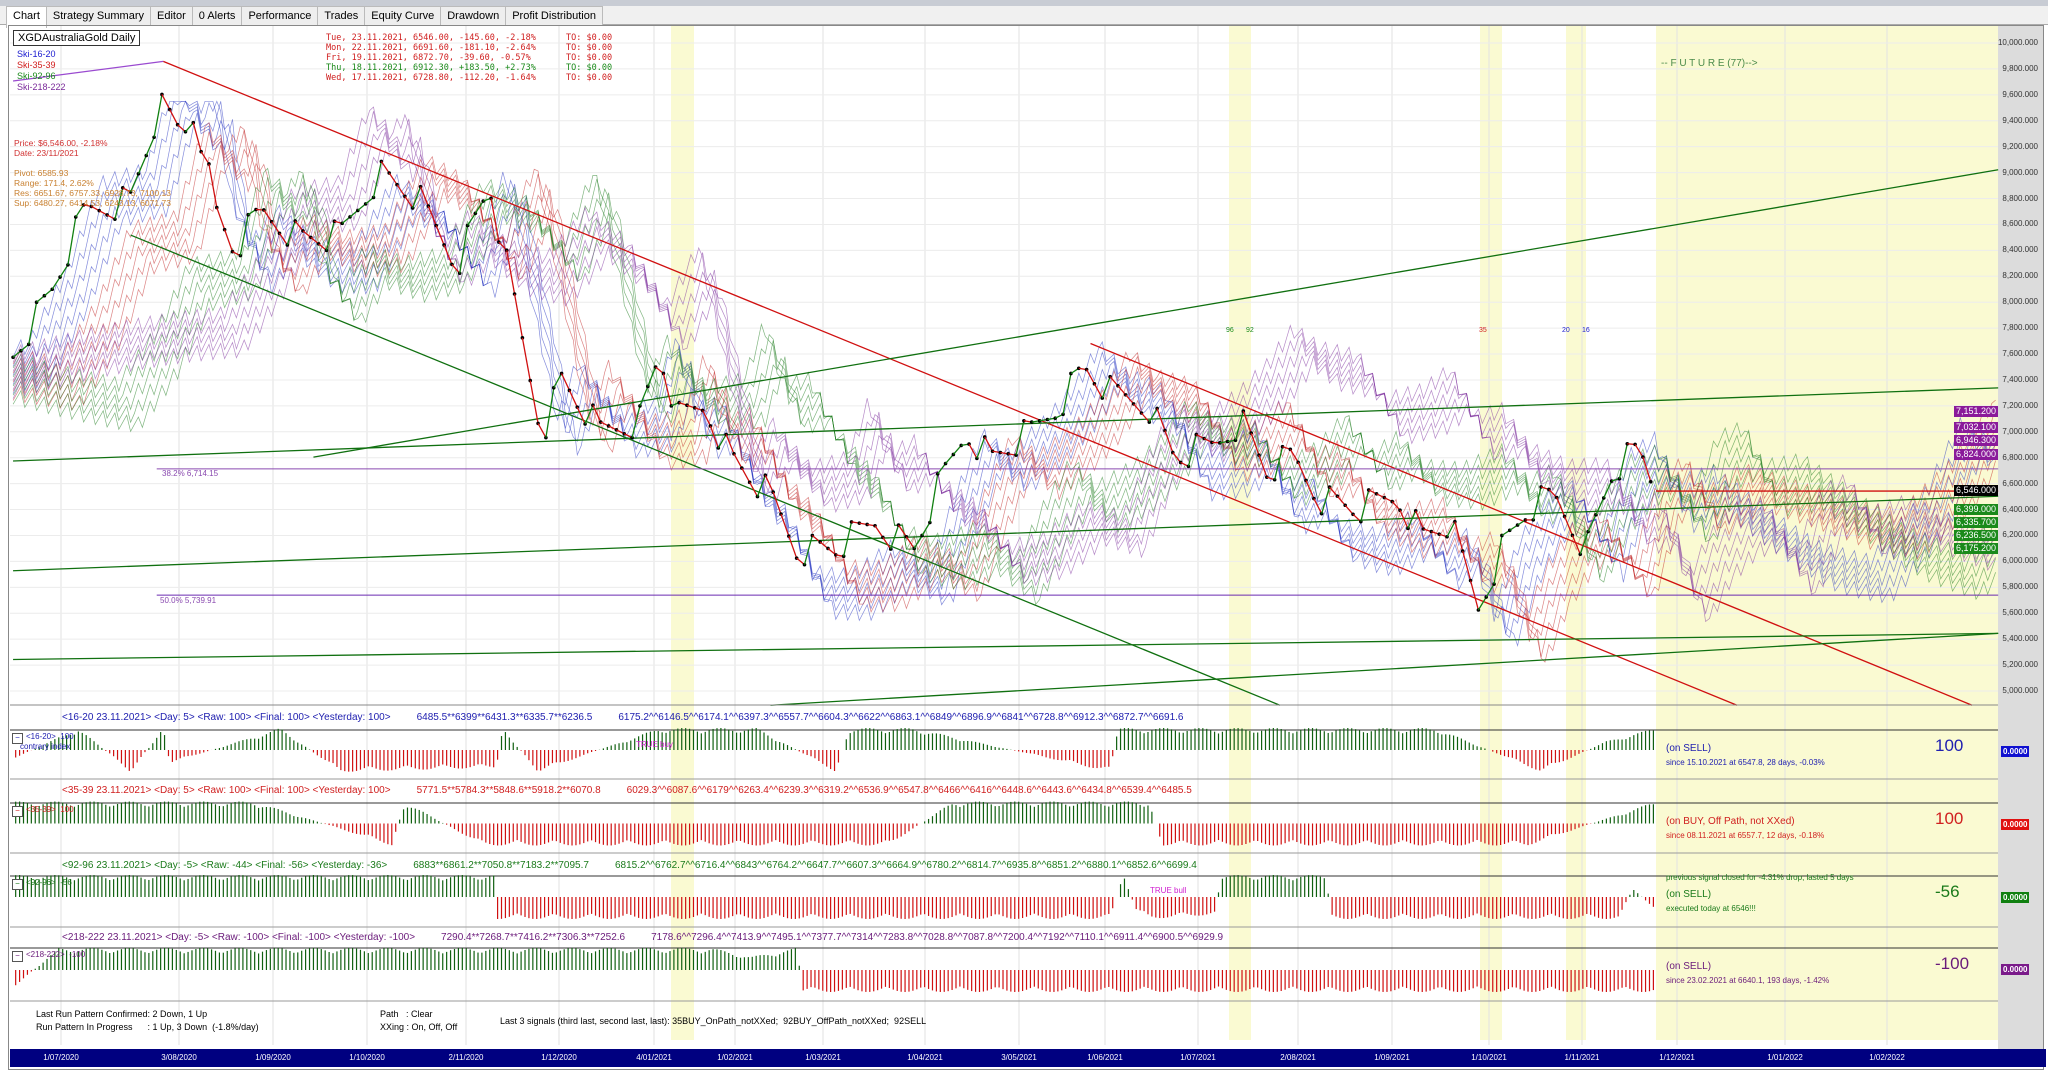 Image resolution: width=2048 pixels, height=1072 pixels. What do you see at coordinates (1168, 890) in the screenshot?
I see `true-signal-label: TRUE bull` at bounding box center [1168, 890].